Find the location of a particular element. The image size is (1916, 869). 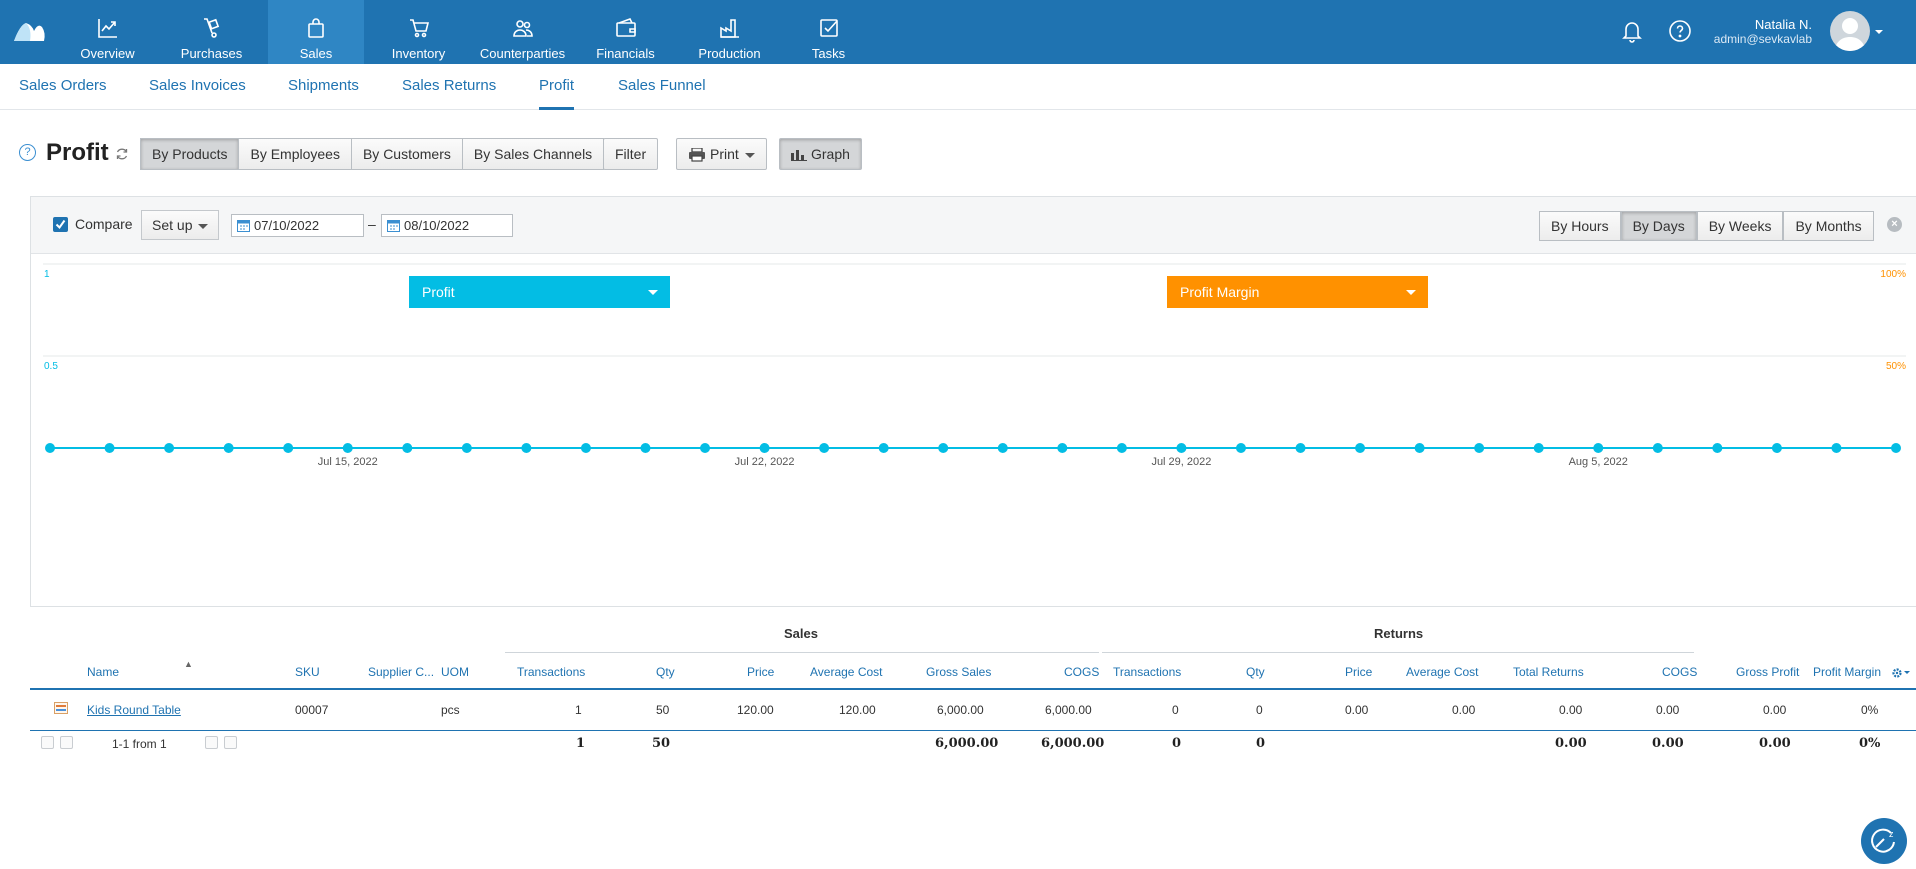

col-gross-profit: Gross Profit is located at coordinates (1768, 672).